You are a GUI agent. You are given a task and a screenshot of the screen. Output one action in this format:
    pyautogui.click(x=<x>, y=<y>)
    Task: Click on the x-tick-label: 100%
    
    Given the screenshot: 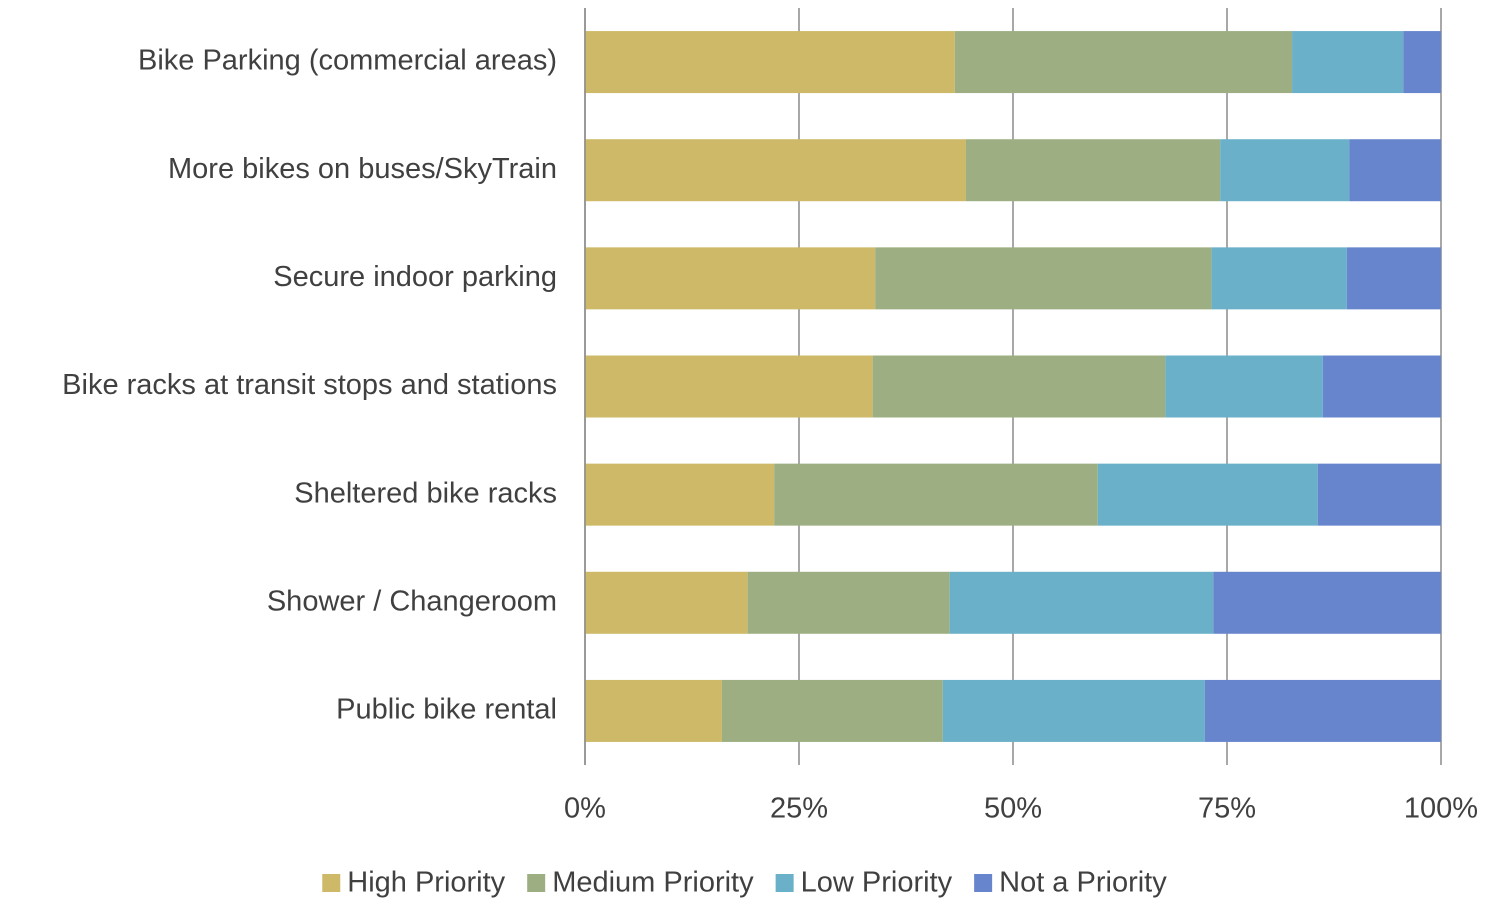 What is the action you would take?
    pyautogui.click(x=1441, y=809)
    